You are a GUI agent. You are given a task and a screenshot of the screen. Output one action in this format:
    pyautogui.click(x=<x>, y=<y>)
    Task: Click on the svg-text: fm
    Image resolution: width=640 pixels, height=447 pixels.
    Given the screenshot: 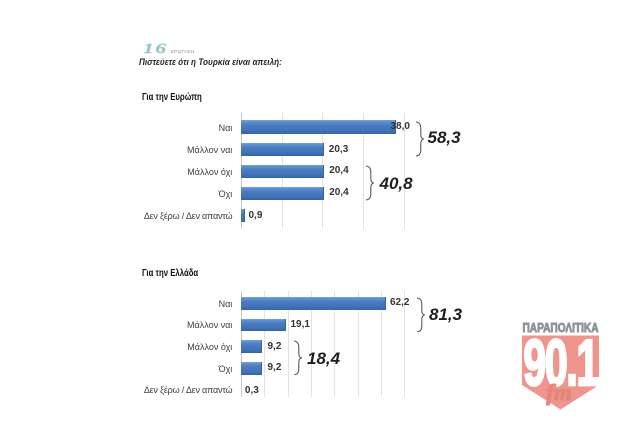 What is the action you would take?
    pyautogui.click(x=559, y=392)
    